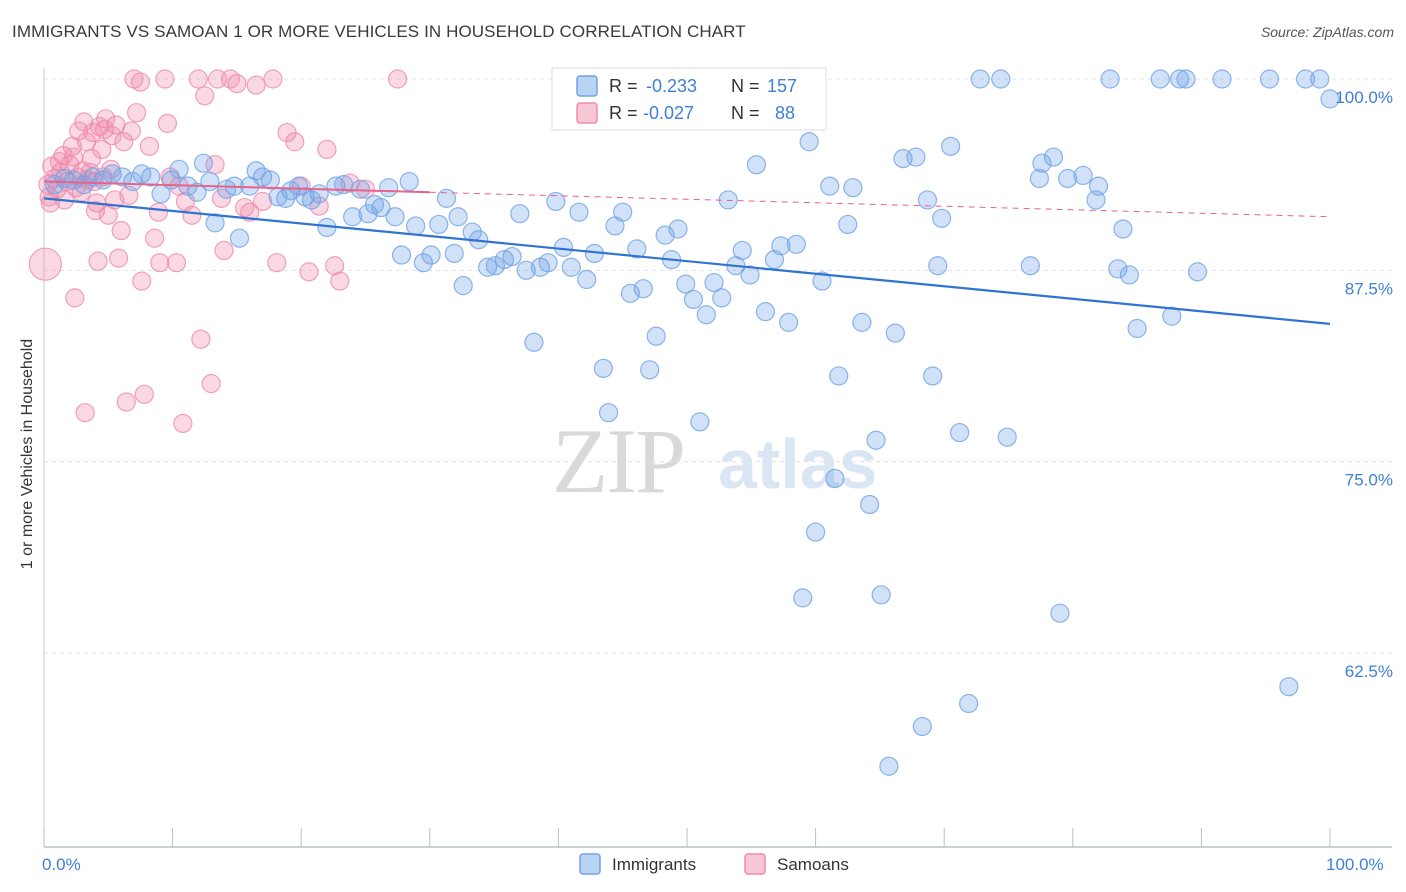 The height and width of the screenshot is (892, 1406). Describe the element at coordinates (587, 86) in the screenshot. I see `stats-legend-swatch-immigrants` at that location.